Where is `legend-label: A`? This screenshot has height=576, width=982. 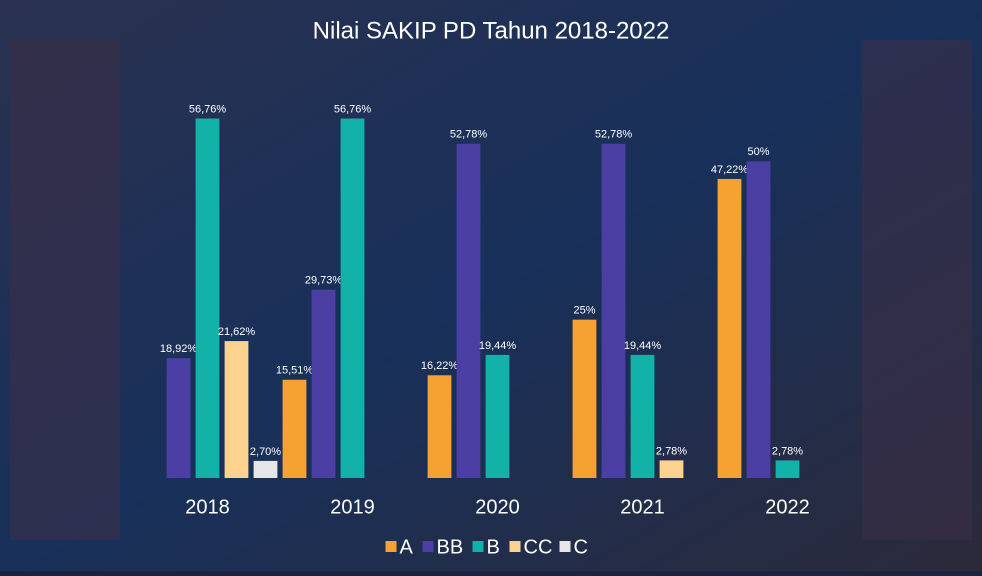 legend-label: A is located at coordinates (407, 547).